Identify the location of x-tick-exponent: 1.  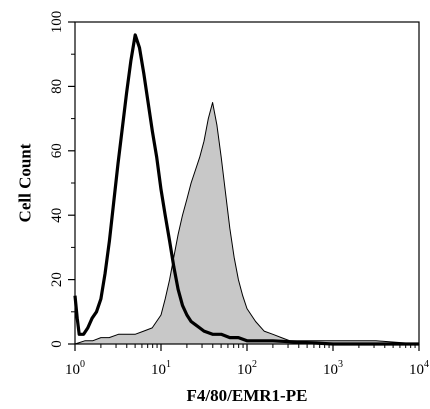
(168, 364).